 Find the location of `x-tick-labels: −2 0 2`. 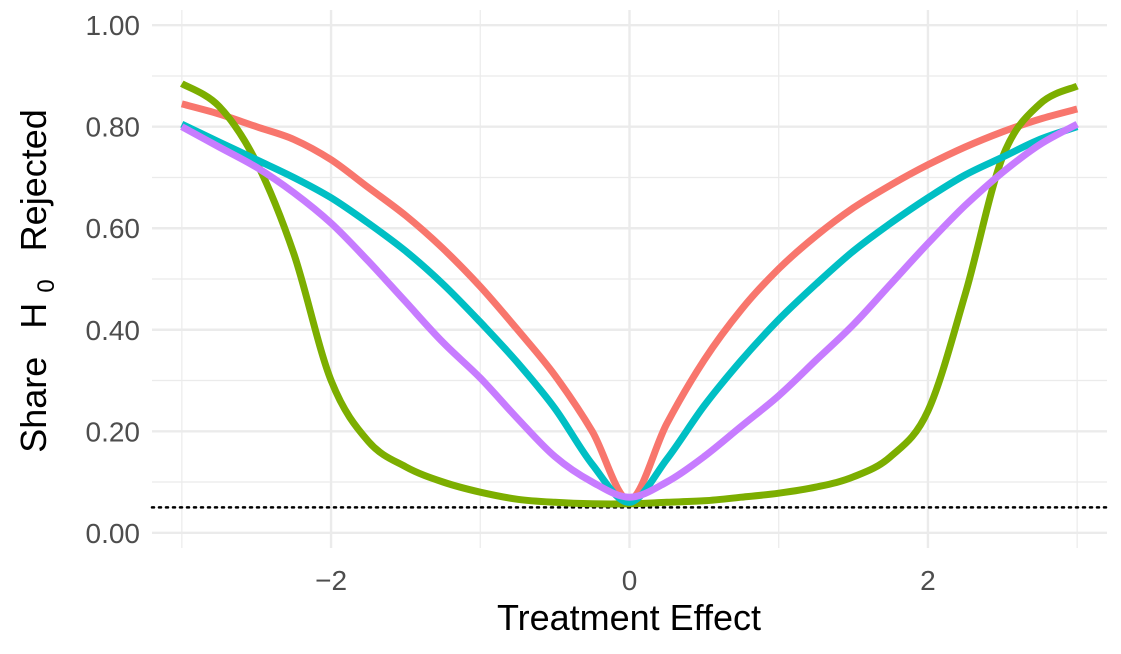

x-tick-labels: −2 0 2 is located at coordinates (625, 580).